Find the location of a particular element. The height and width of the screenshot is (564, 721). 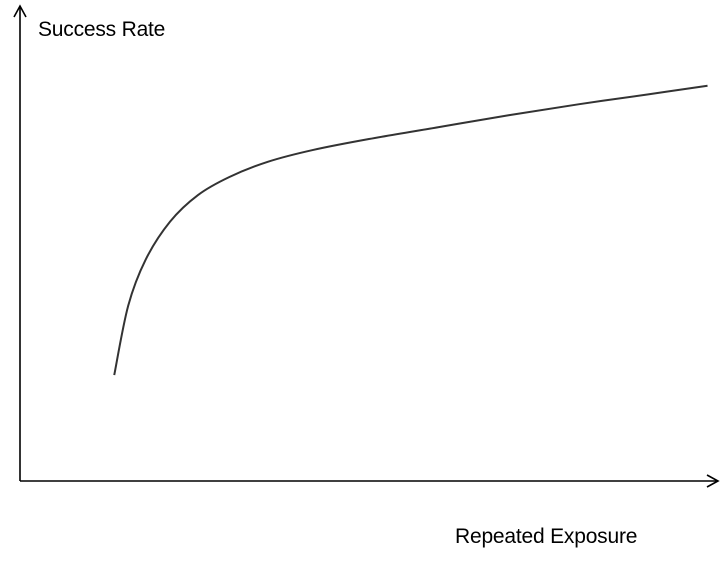

y-axis-label: Success Rate is located at coordinates (102, 29).